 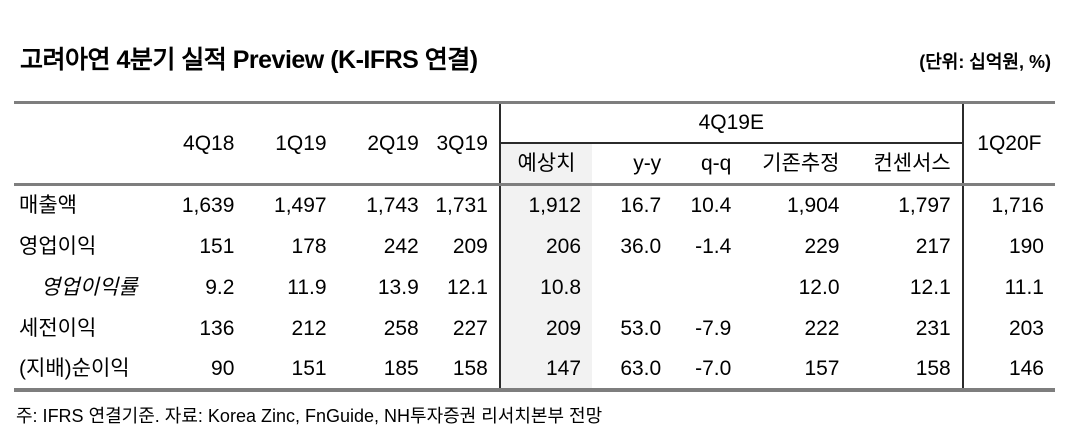 What do you see at coordinates (462, 143) in the screenshot?
I see `quarter-header-3q19: 3Q19` at bounding box center [462, 143].